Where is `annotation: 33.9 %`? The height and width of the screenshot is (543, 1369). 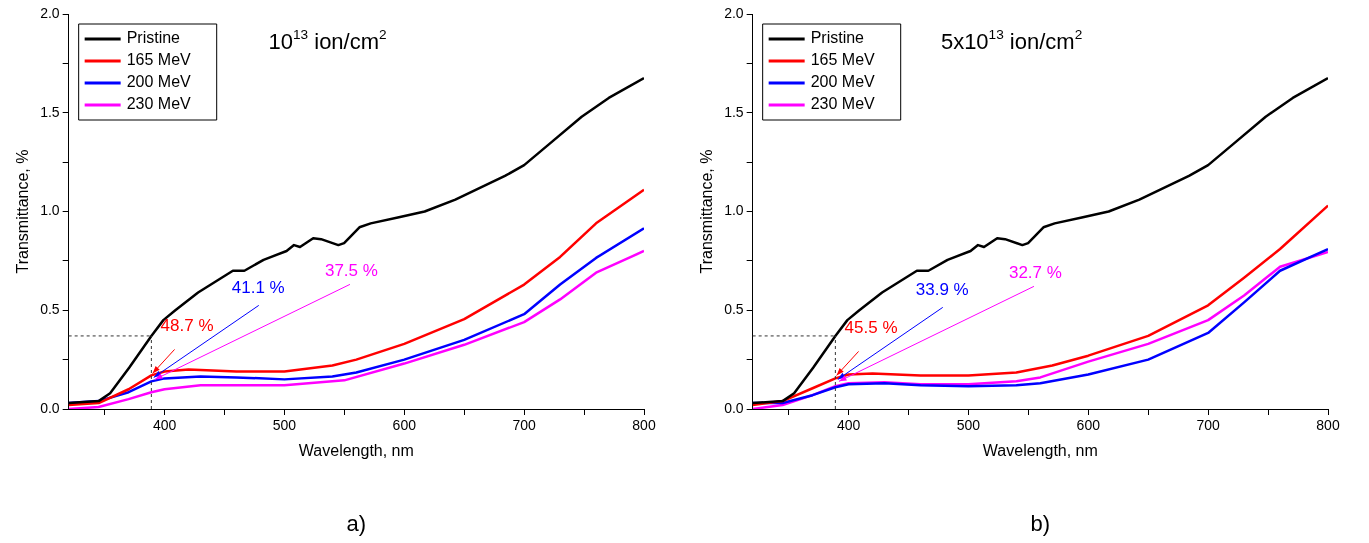
annotation: 33.9 % is located at coordinates (942, 290).